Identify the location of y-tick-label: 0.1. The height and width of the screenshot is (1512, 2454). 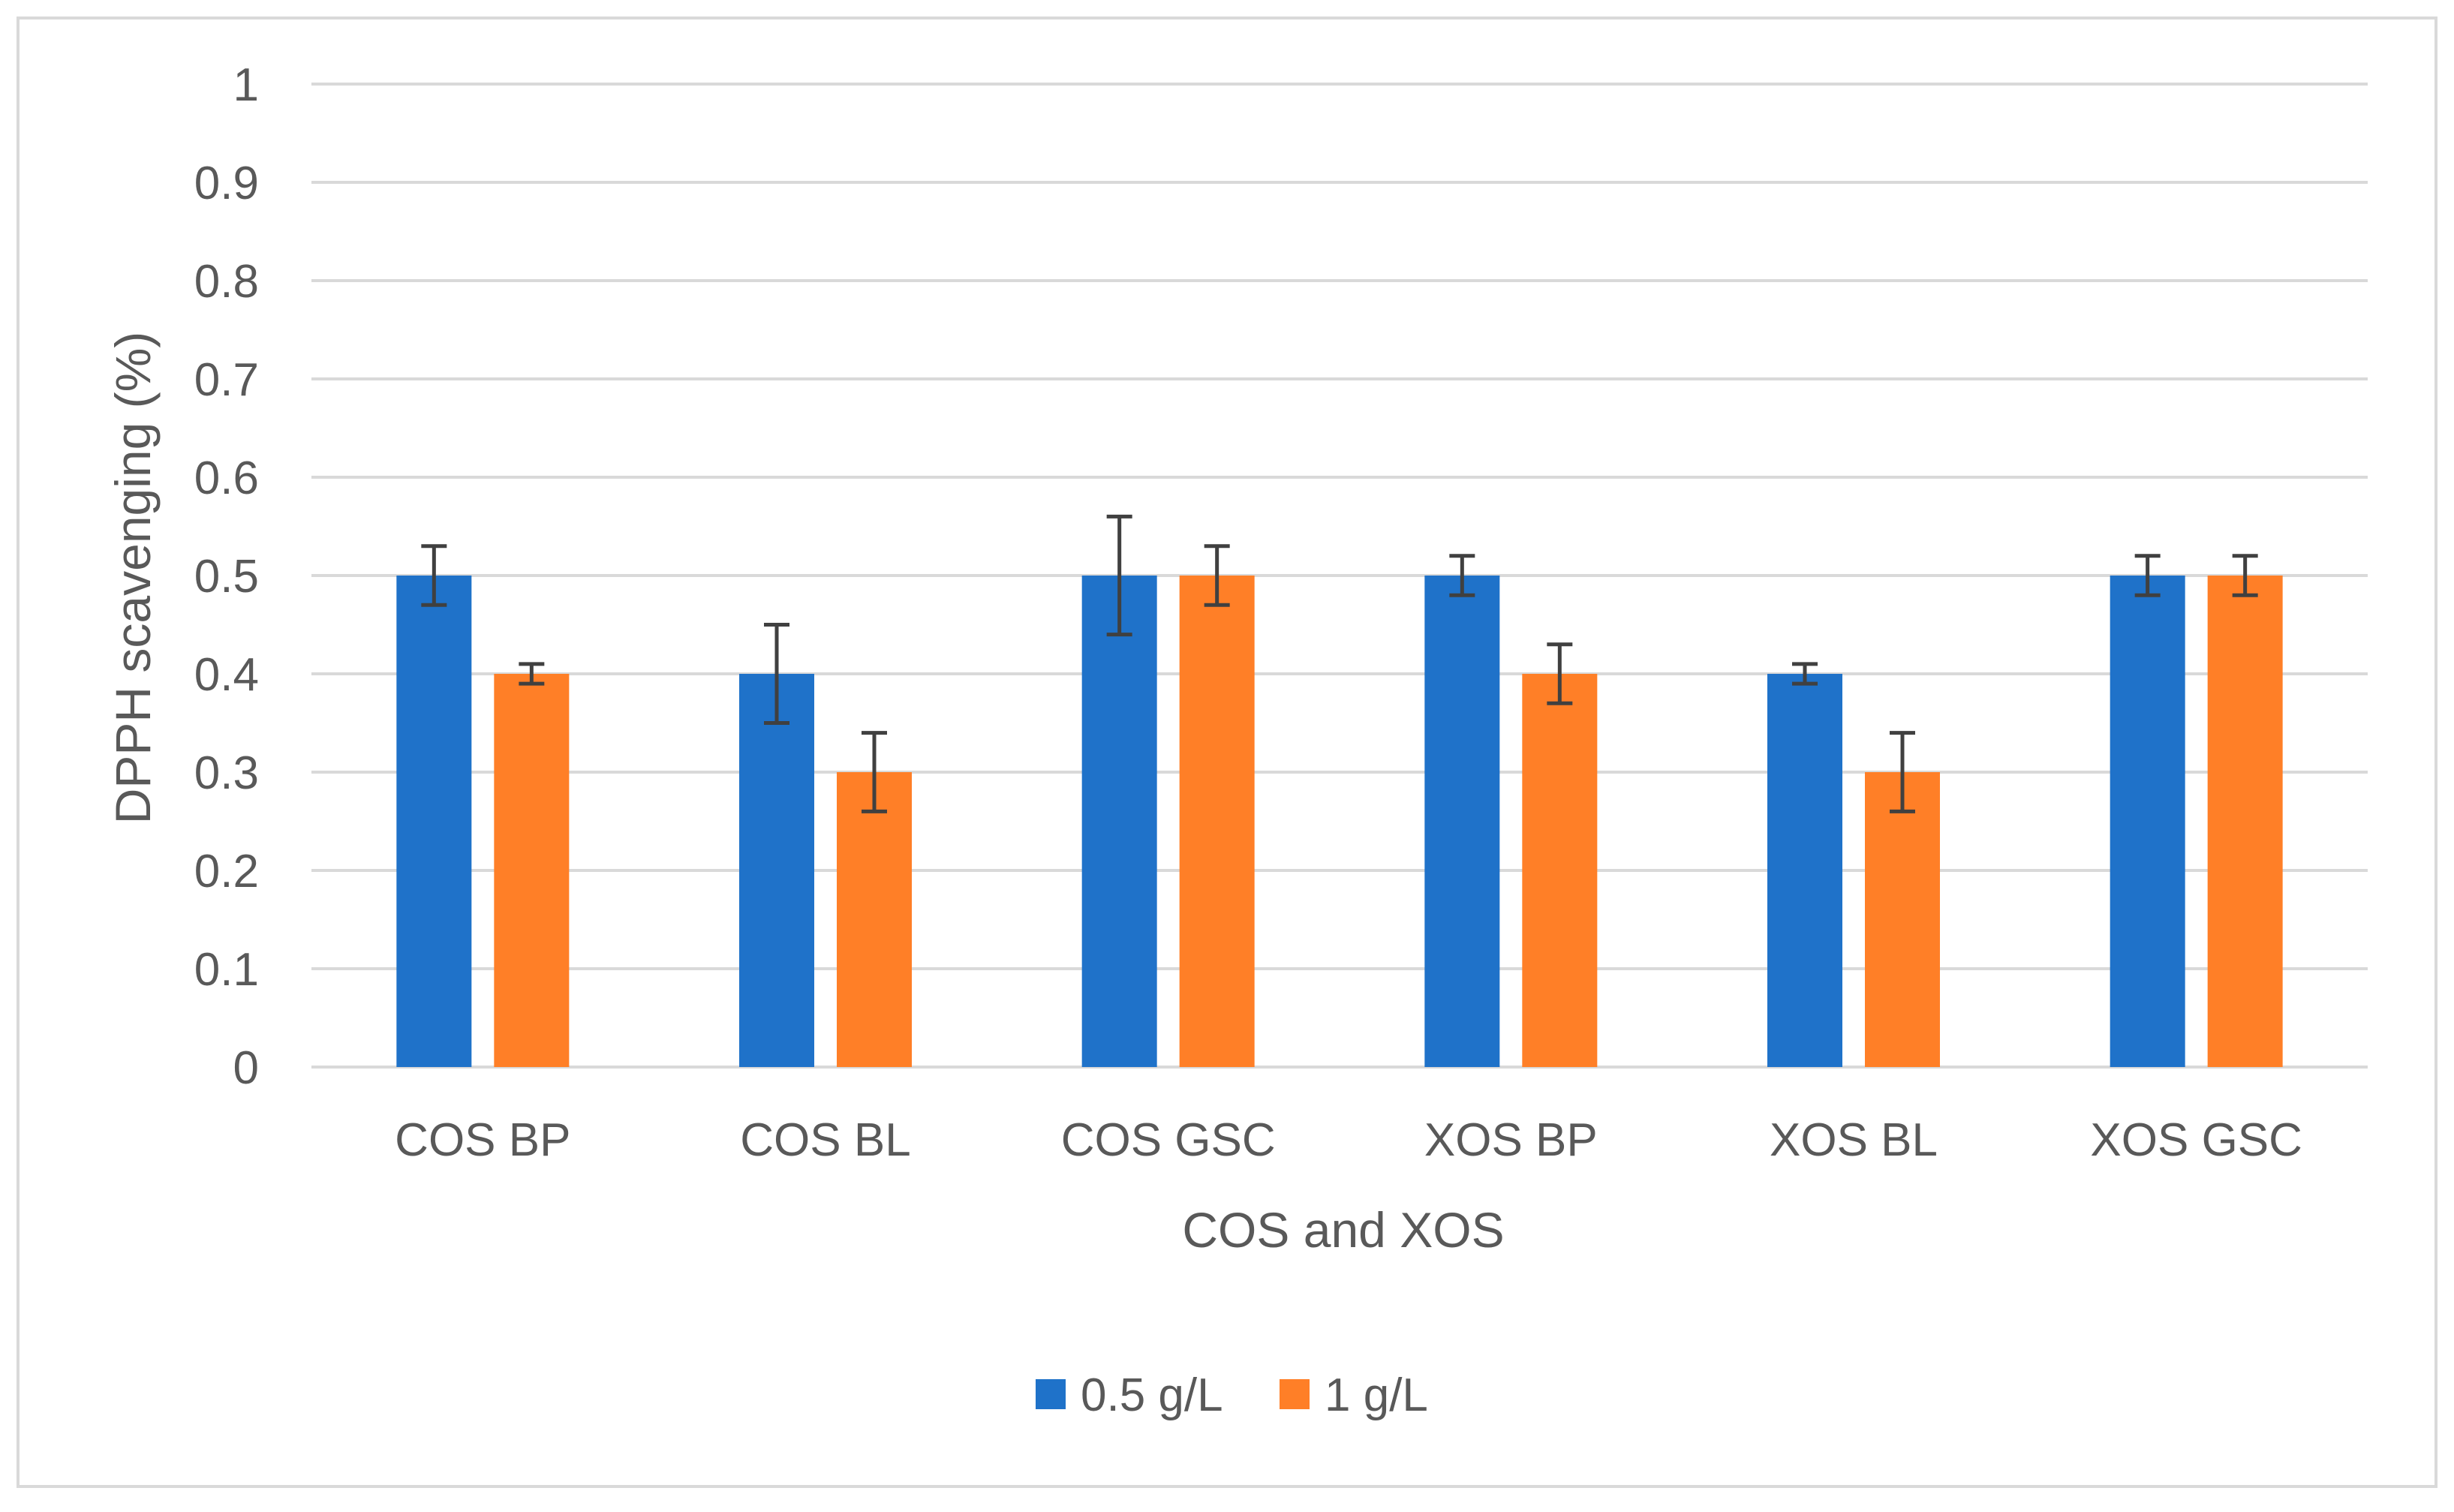
(226, 970).